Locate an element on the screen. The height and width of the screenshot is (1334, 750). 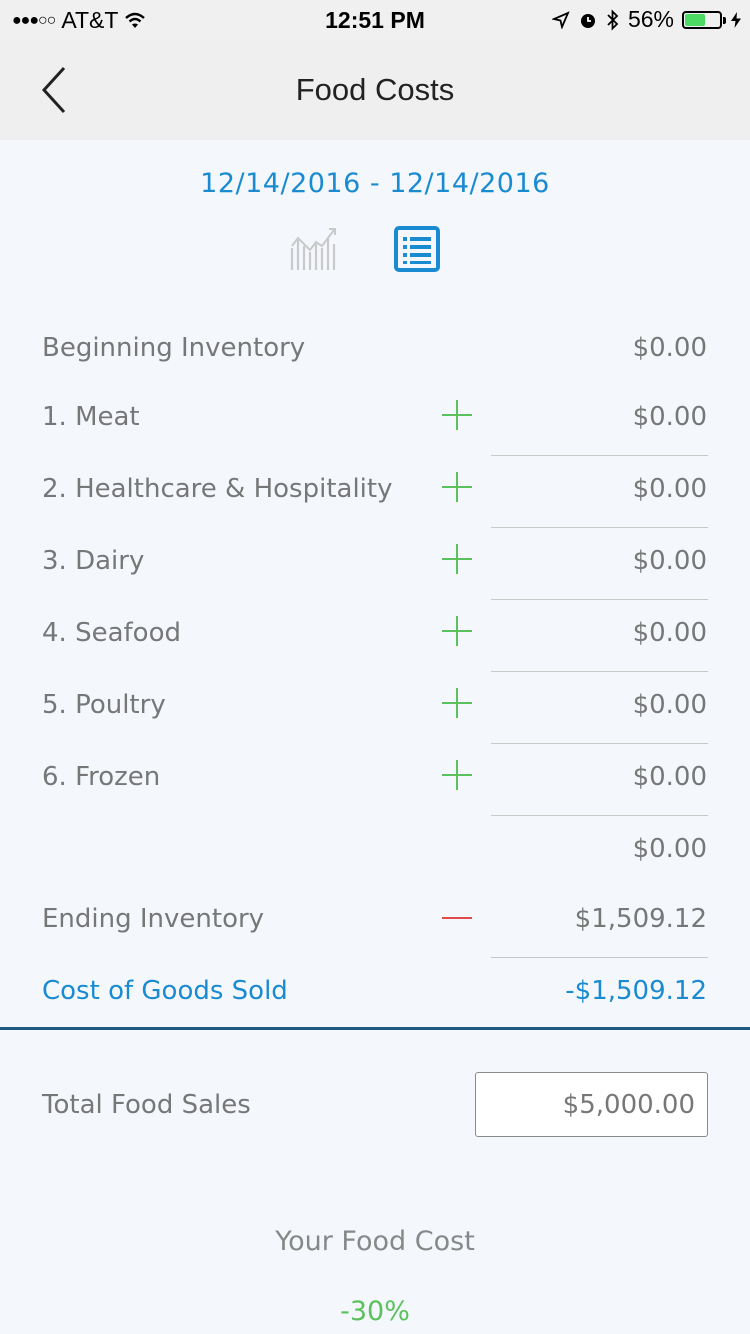
chart-view-button is located at coordinates (313, 249).